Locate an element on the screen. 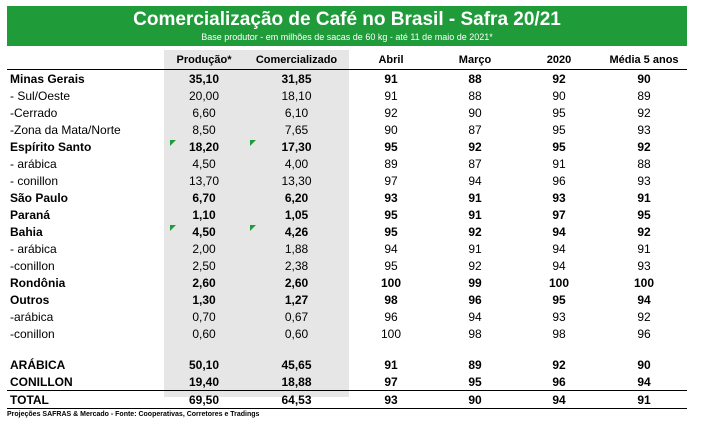 Image resolution: width=702 pixels, height=425 pixels. header-abril: Abril is located at coordinates (391, 60).